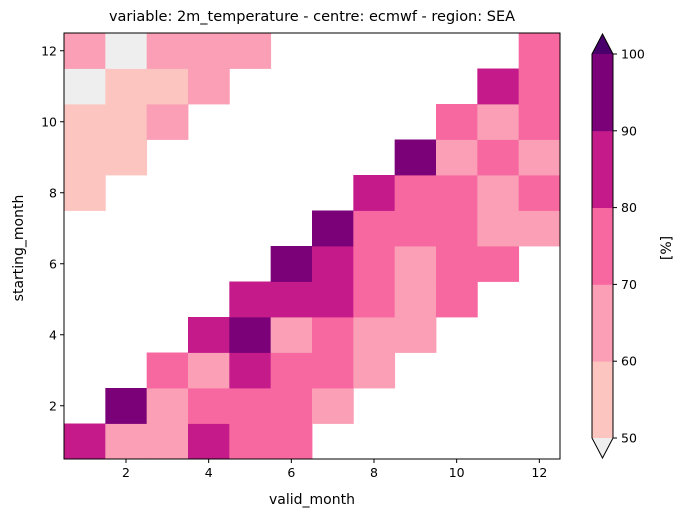  What do you see at coordinates (53, 192) in the screenshot?
I see `y-tick-label: 8` at bounding box center [53, 192].